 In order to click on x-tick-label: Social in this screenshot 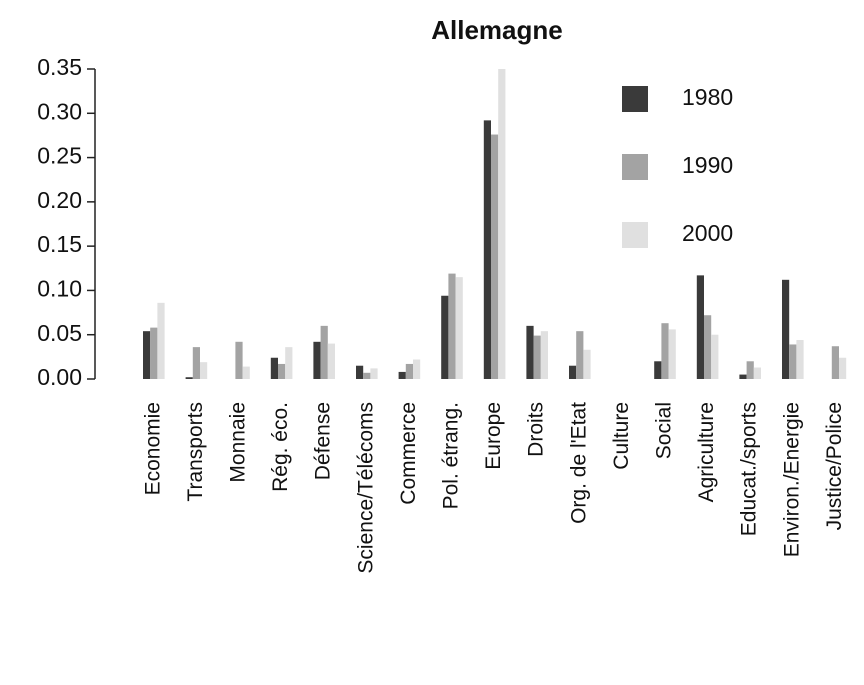, I will do `click(664, 430)`.